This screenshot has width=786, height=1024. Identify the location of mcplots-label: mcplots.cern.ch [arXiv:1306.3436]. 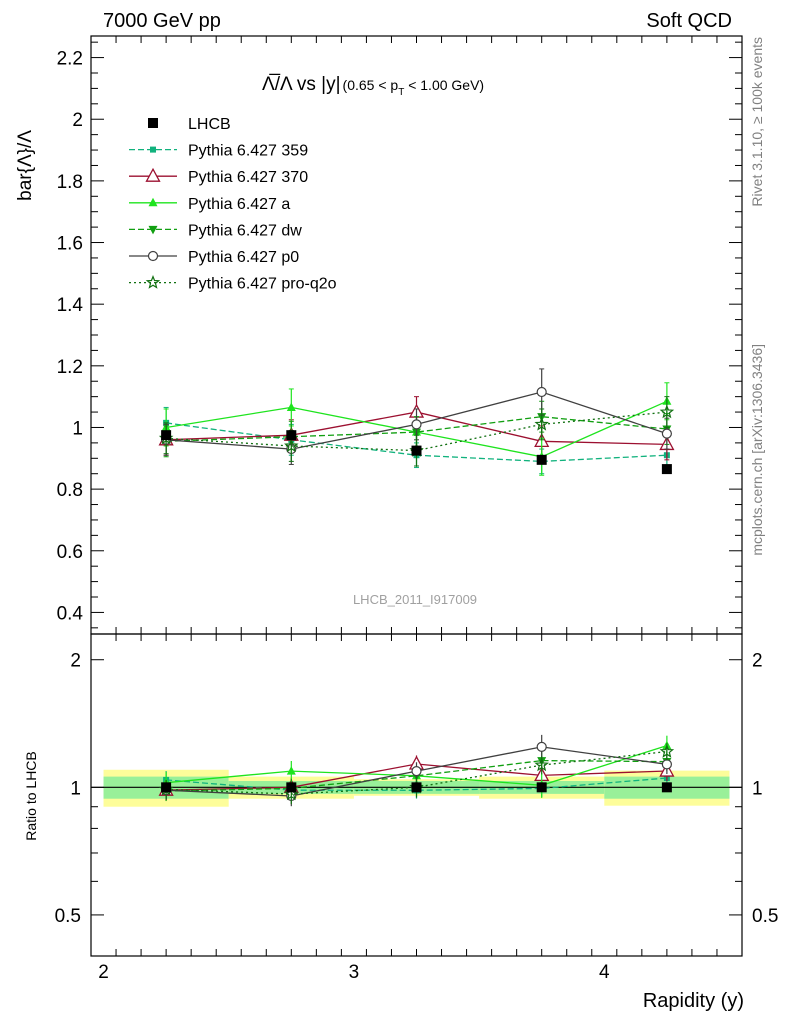
(757, 450).